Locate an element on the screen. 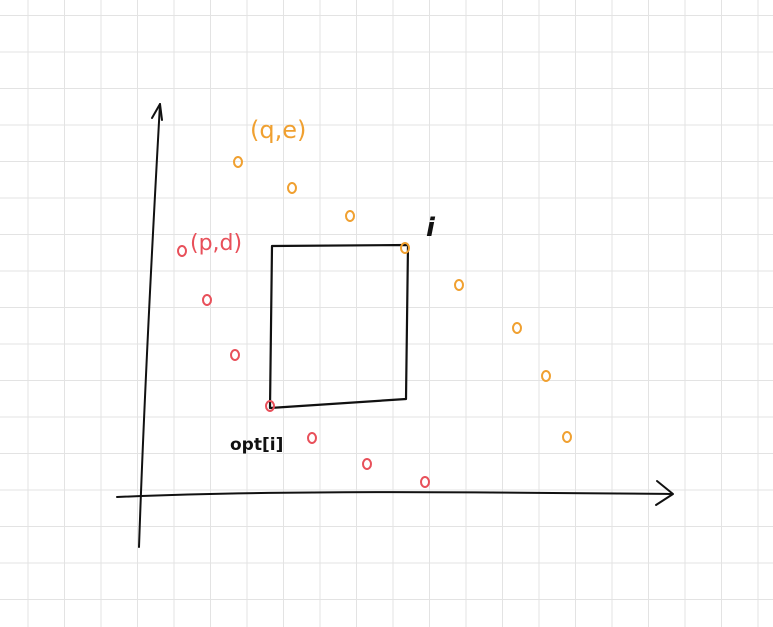 The image size is (773, 627). y-axis-arrow-icon is located at coordinates (157, 112).